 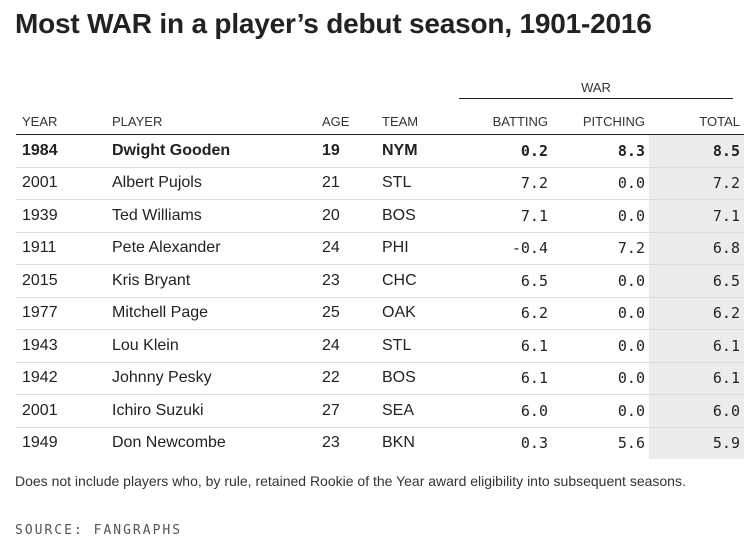 I want to click on col-header-batting: BATTING, so click(x=507, y=119).